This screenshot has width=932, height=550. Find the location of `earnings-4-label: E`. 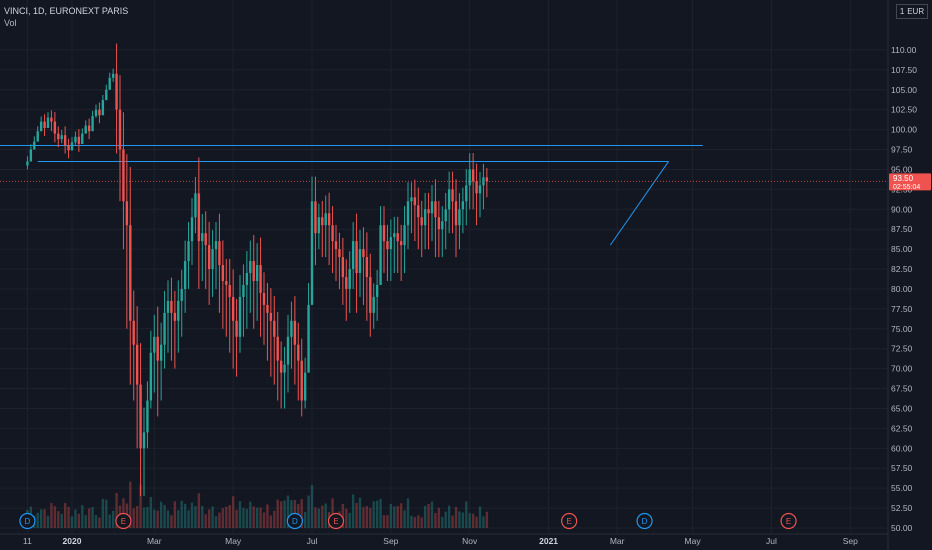

earnings-4-label: E is located at coordinates (788, 521).